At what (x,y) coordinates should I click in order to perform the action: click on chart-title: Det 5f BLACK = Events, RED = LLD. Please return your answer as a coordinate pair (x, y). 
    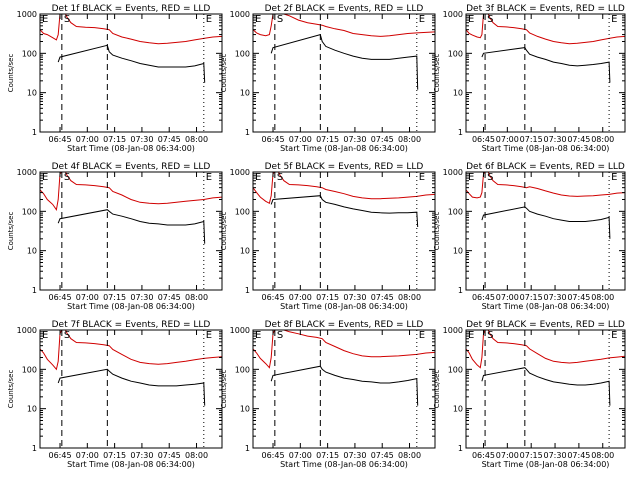
    Looking at the image, I should click on (344, 167).